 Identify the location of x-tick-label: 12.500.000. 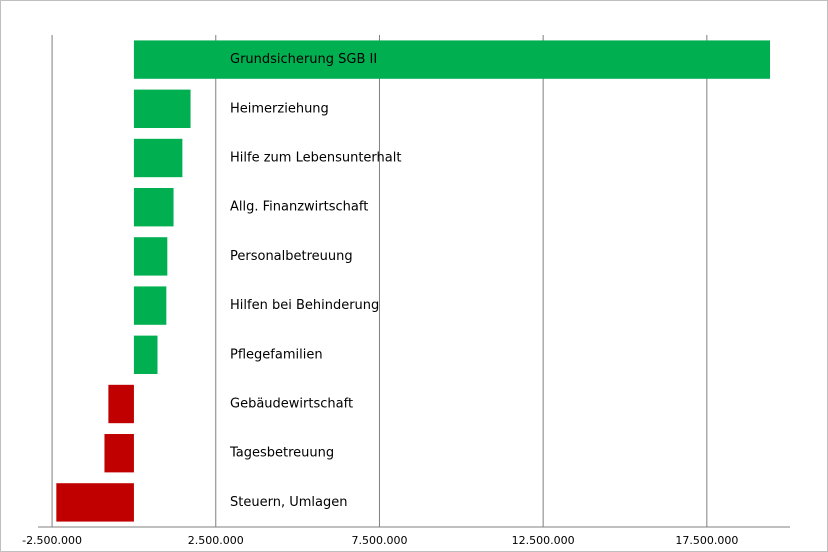
(543, 540).